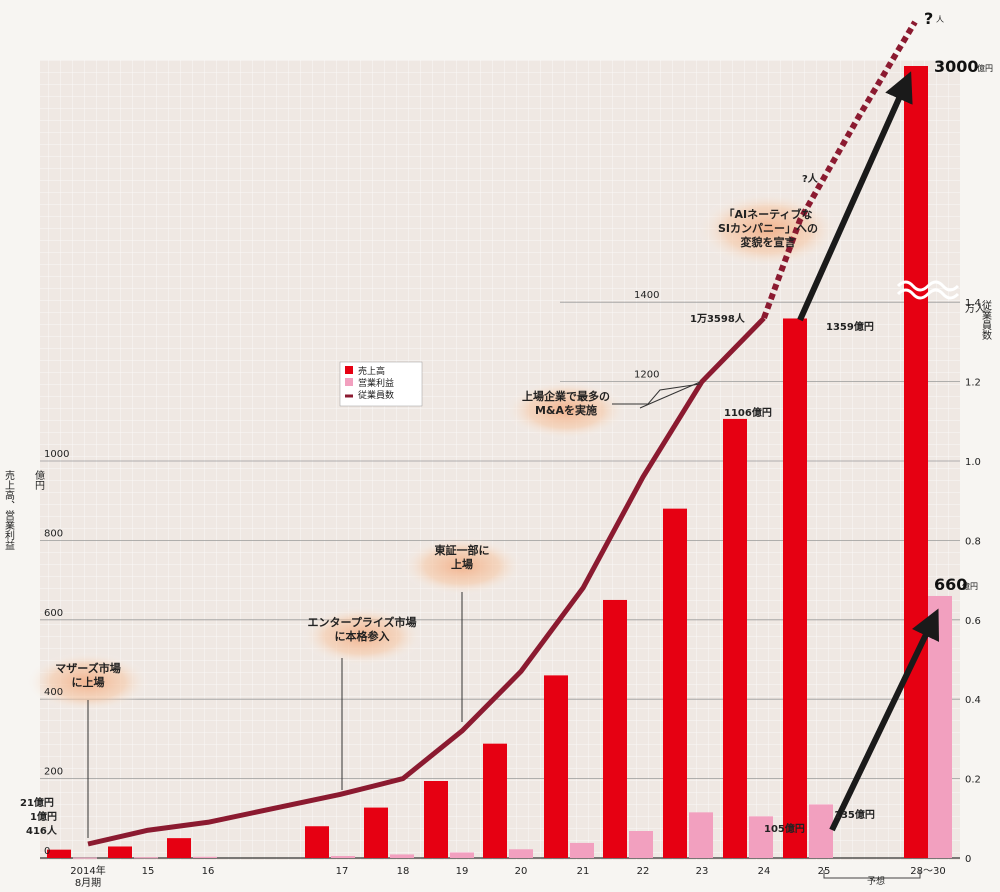  Describe the element at coordinates (361, 622) in the screenshot. I see `annotation-2-line-1: エンタープライズ市場` at that location.